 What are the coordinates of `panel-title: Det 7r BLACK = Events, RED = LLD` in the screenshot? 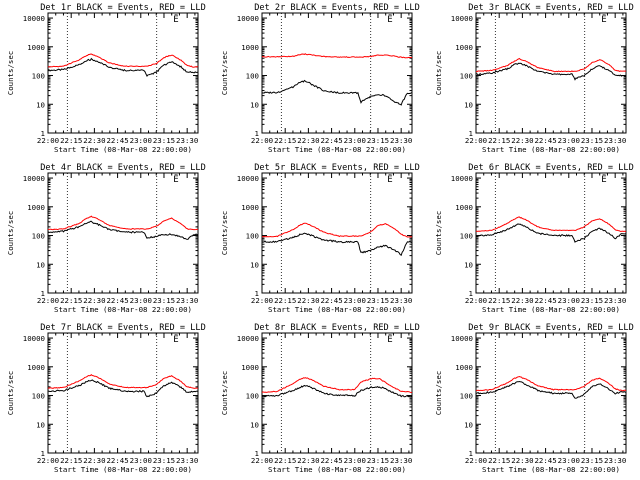 It's located at (123, 328).